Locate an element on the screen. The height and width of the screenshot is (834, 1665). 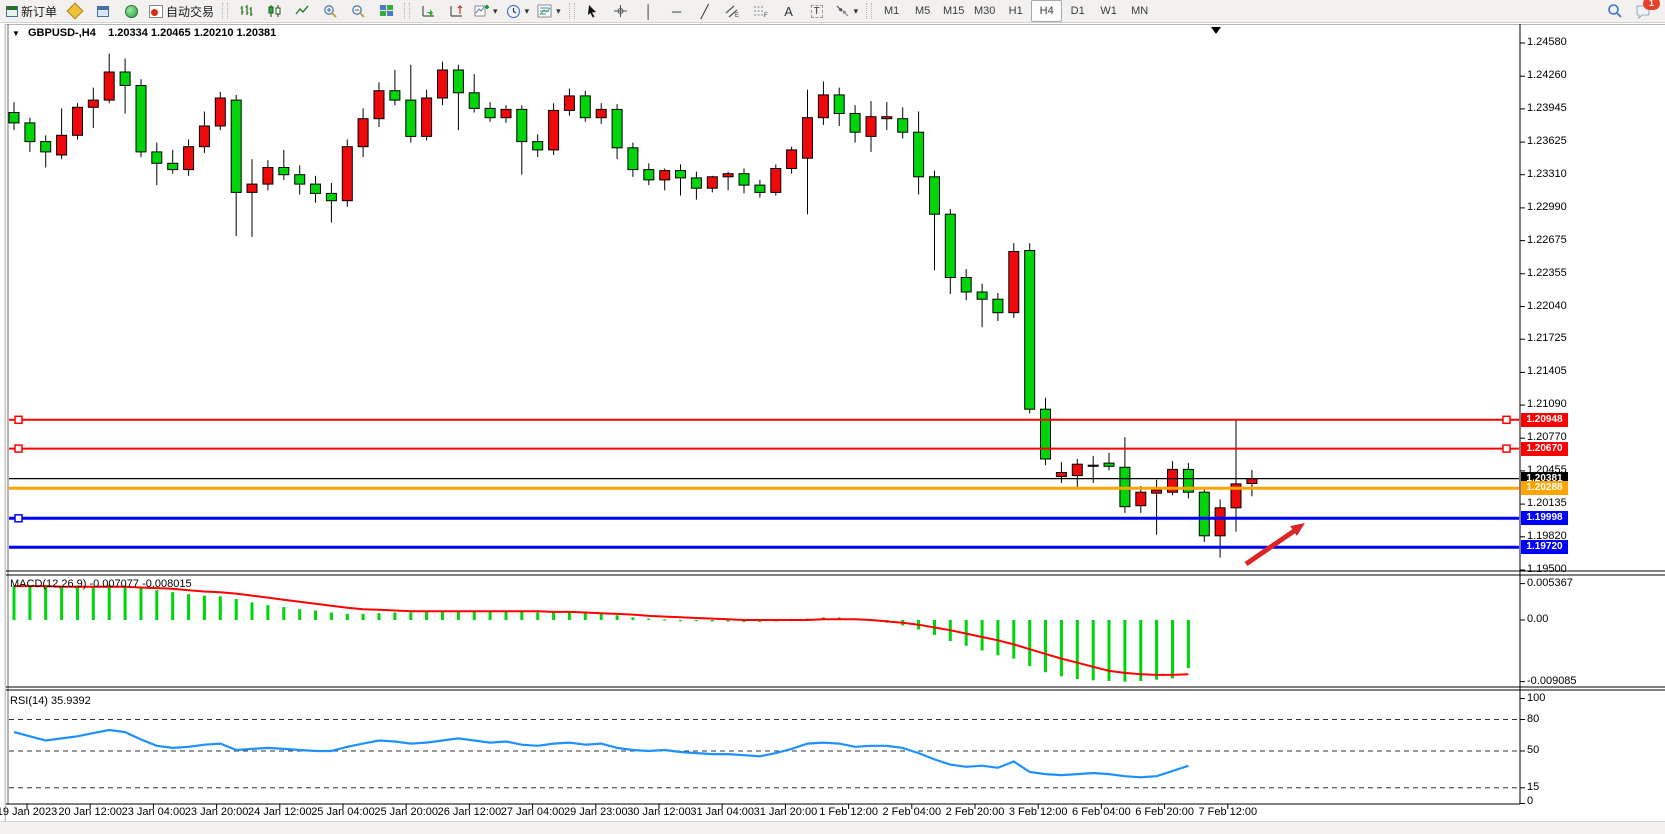
price-axis-tick: 1.21725 is located at coordinates (1547, 338).